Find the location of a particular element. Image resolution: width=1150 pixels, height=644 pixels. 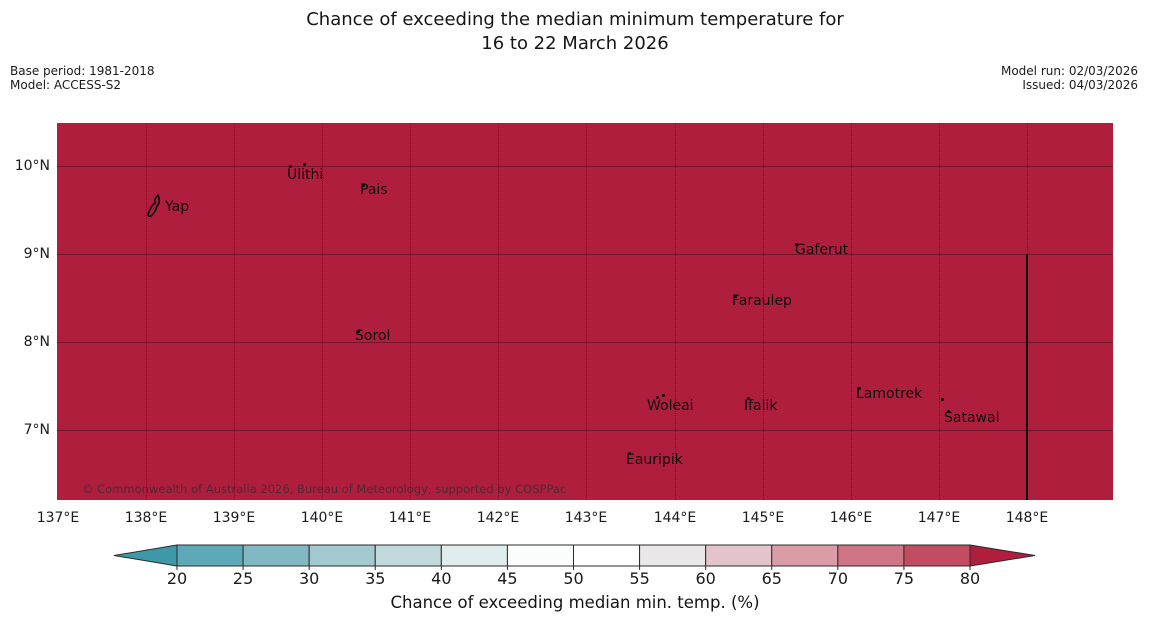

longitude-tick-label: 140°E is located at coordinates (322, 518).